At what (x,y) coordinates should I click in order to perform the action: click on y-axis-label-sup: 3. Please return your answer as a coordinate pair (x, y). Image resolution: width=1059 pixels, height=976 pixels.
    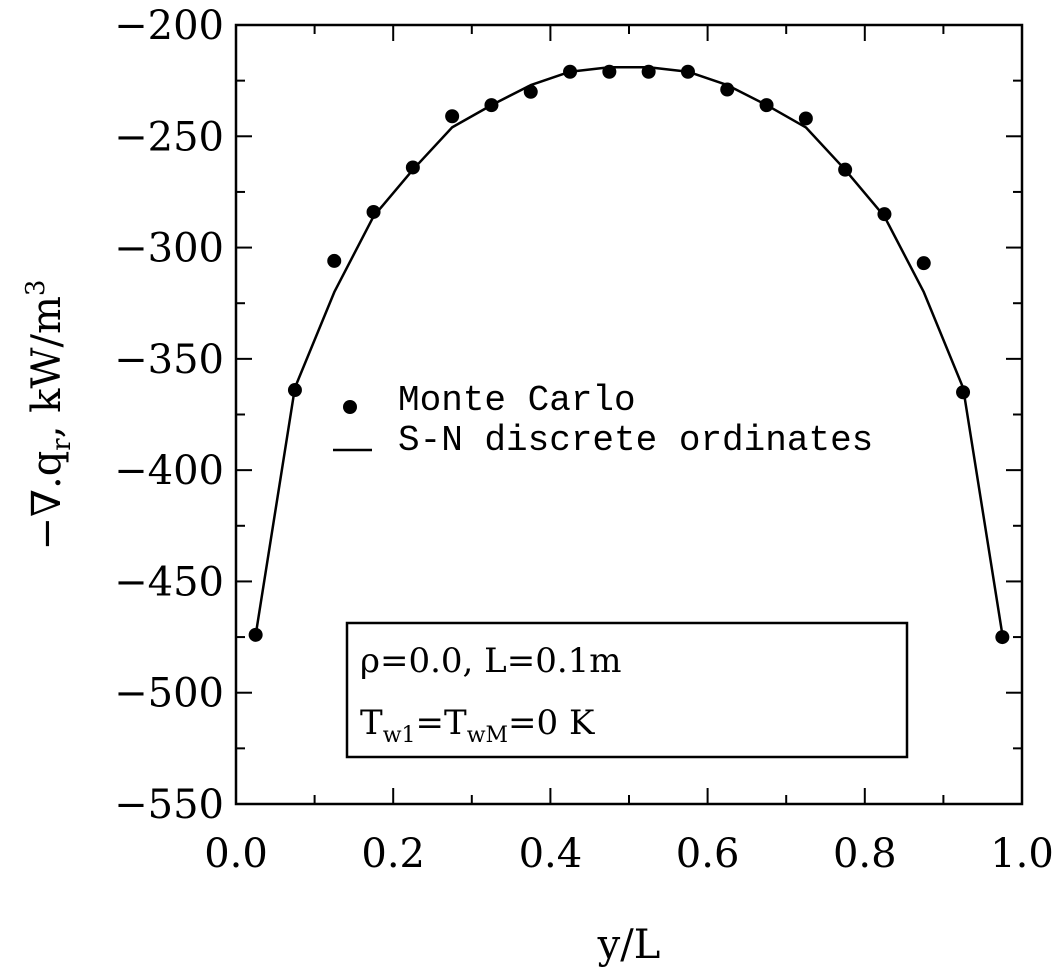
    Looking at the image, I should click on (36, 288).